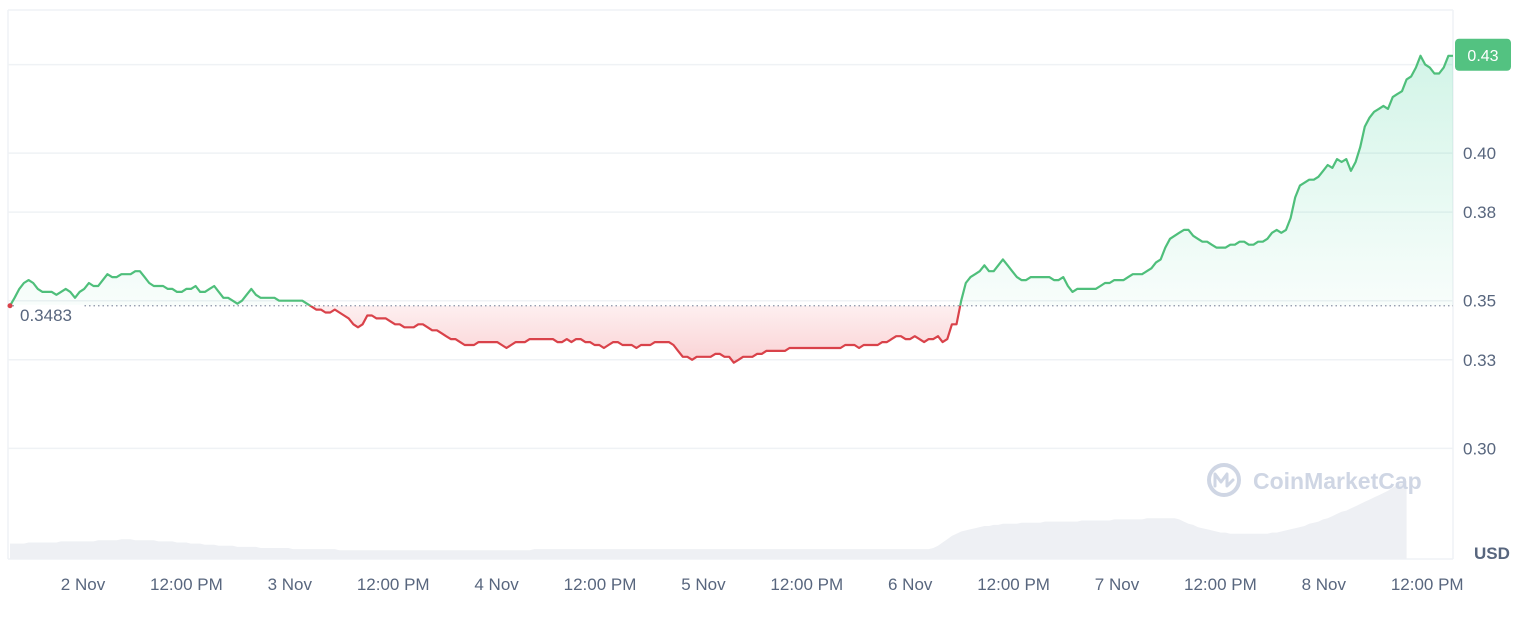 This screenshot has height=619, width=1524. Describe the element at coordinates (1492, 553) in the screenshot. I see `currency-label: USD` at that location.